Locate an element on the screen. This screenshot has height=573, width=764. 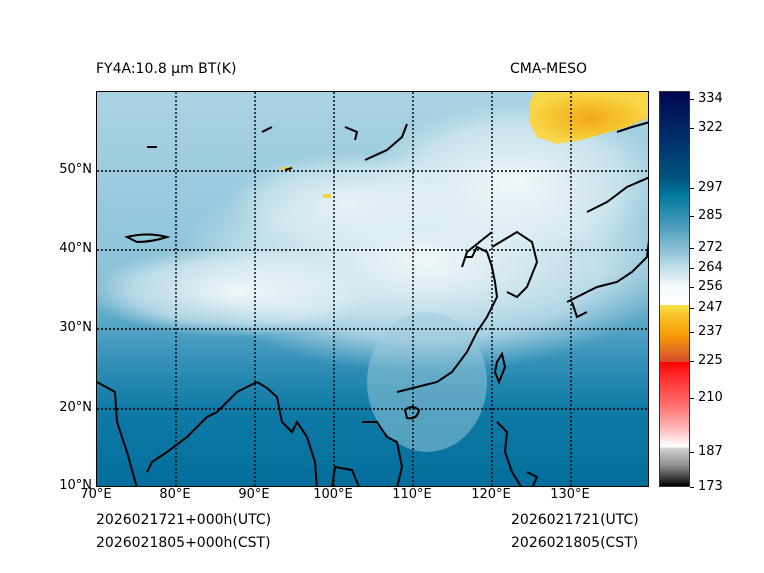
colorbar-tick-297: 297 is located at coordinates (710, 187).